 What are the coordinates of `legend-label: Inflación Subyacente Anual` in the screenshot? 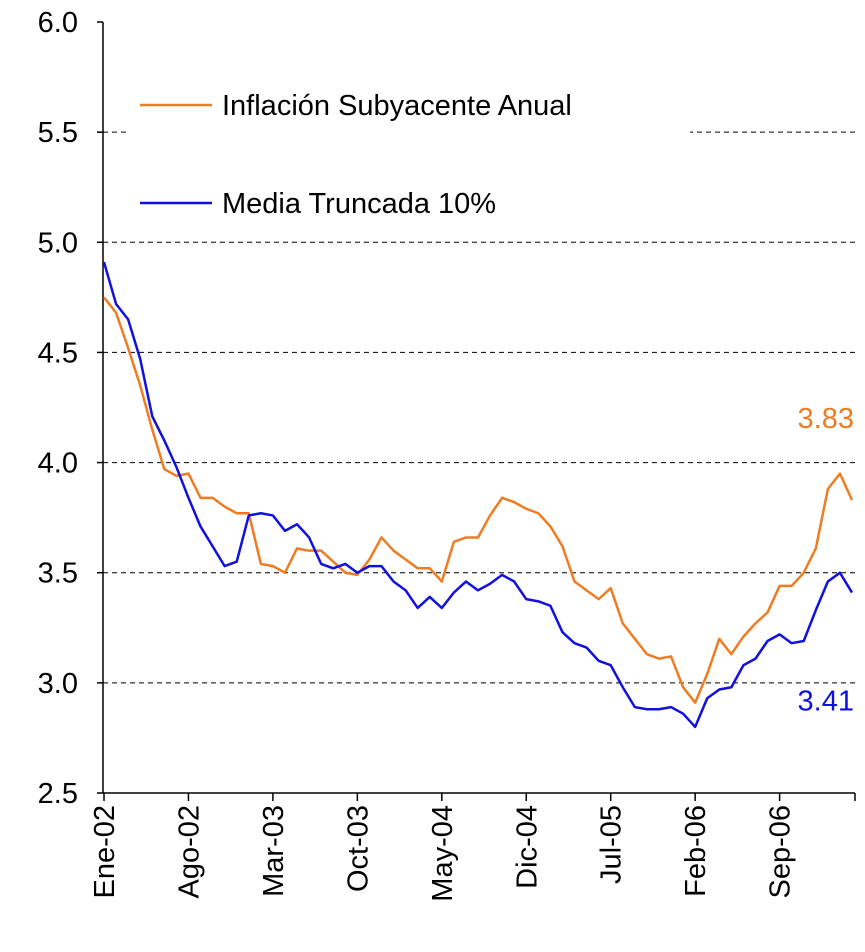 It's located at (397, 106).